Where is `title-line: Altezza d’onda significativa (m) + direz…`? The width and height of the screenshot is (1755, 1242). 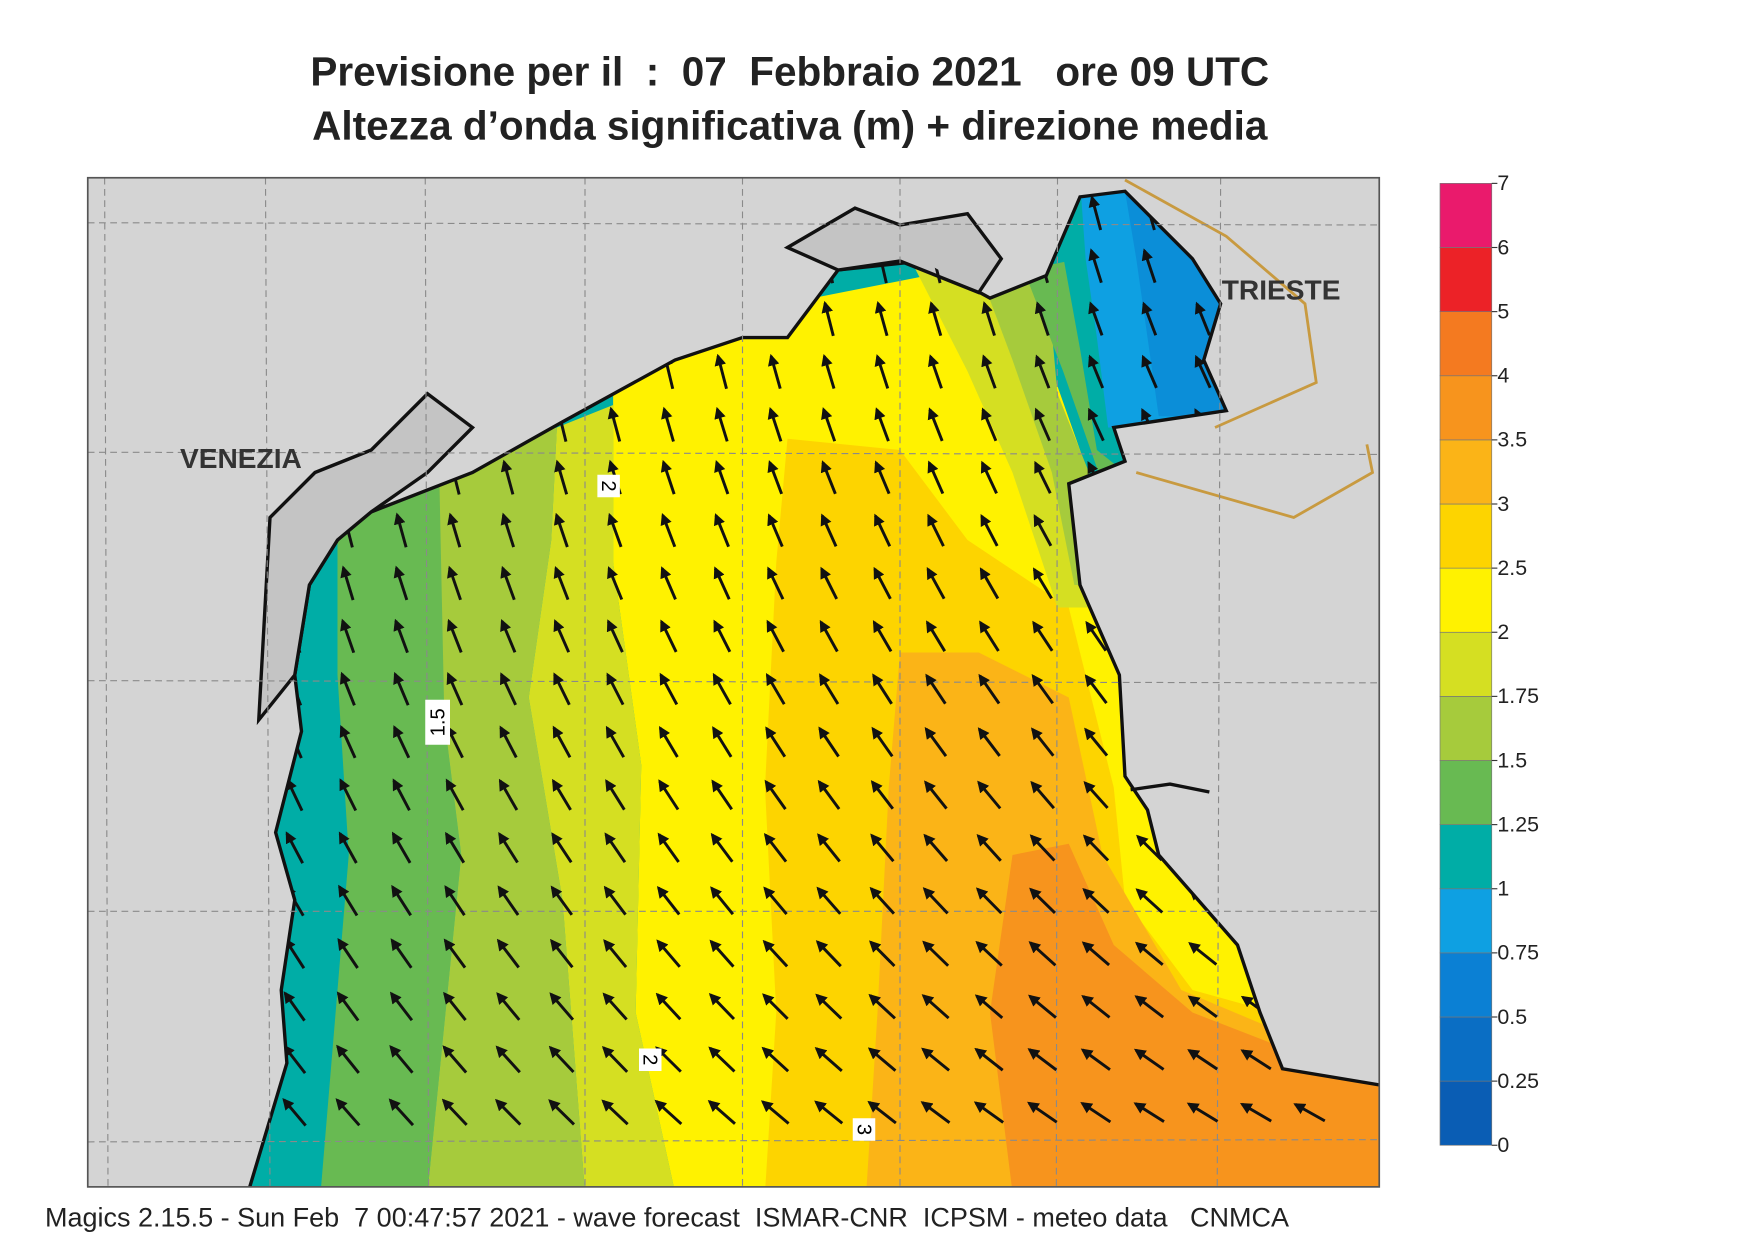 title-line: Altezza d’onda significativa (m) + direz… is located at coordinates (790, 126).